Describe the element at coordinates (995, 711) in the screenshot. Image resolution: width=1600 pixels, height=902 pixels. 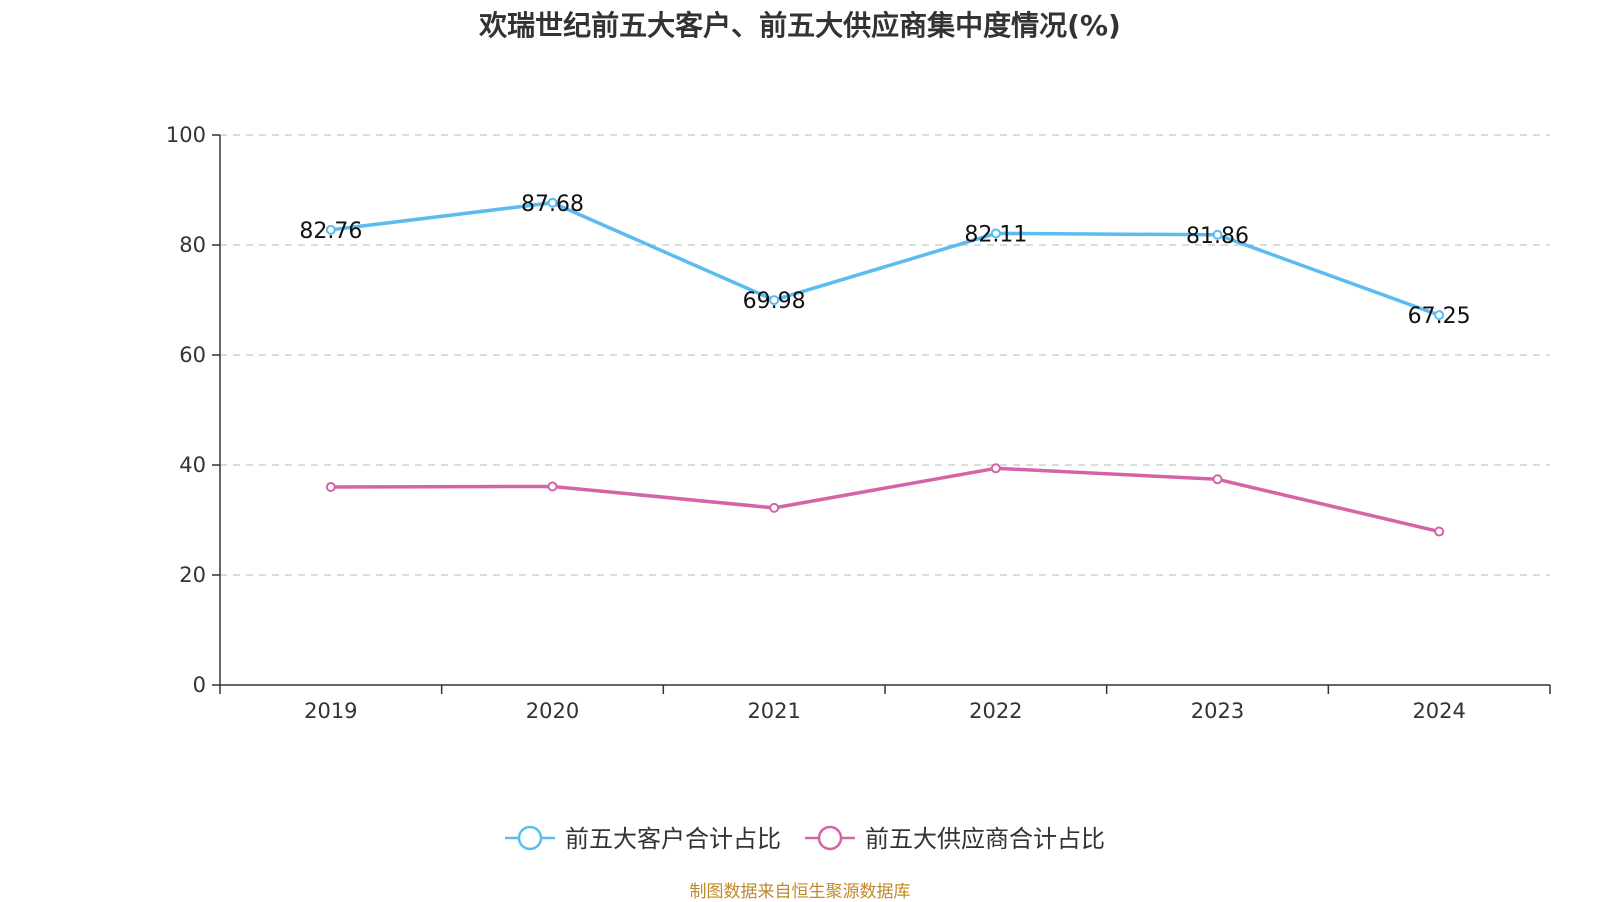
I see `x-tick-label: 2022` at that location.